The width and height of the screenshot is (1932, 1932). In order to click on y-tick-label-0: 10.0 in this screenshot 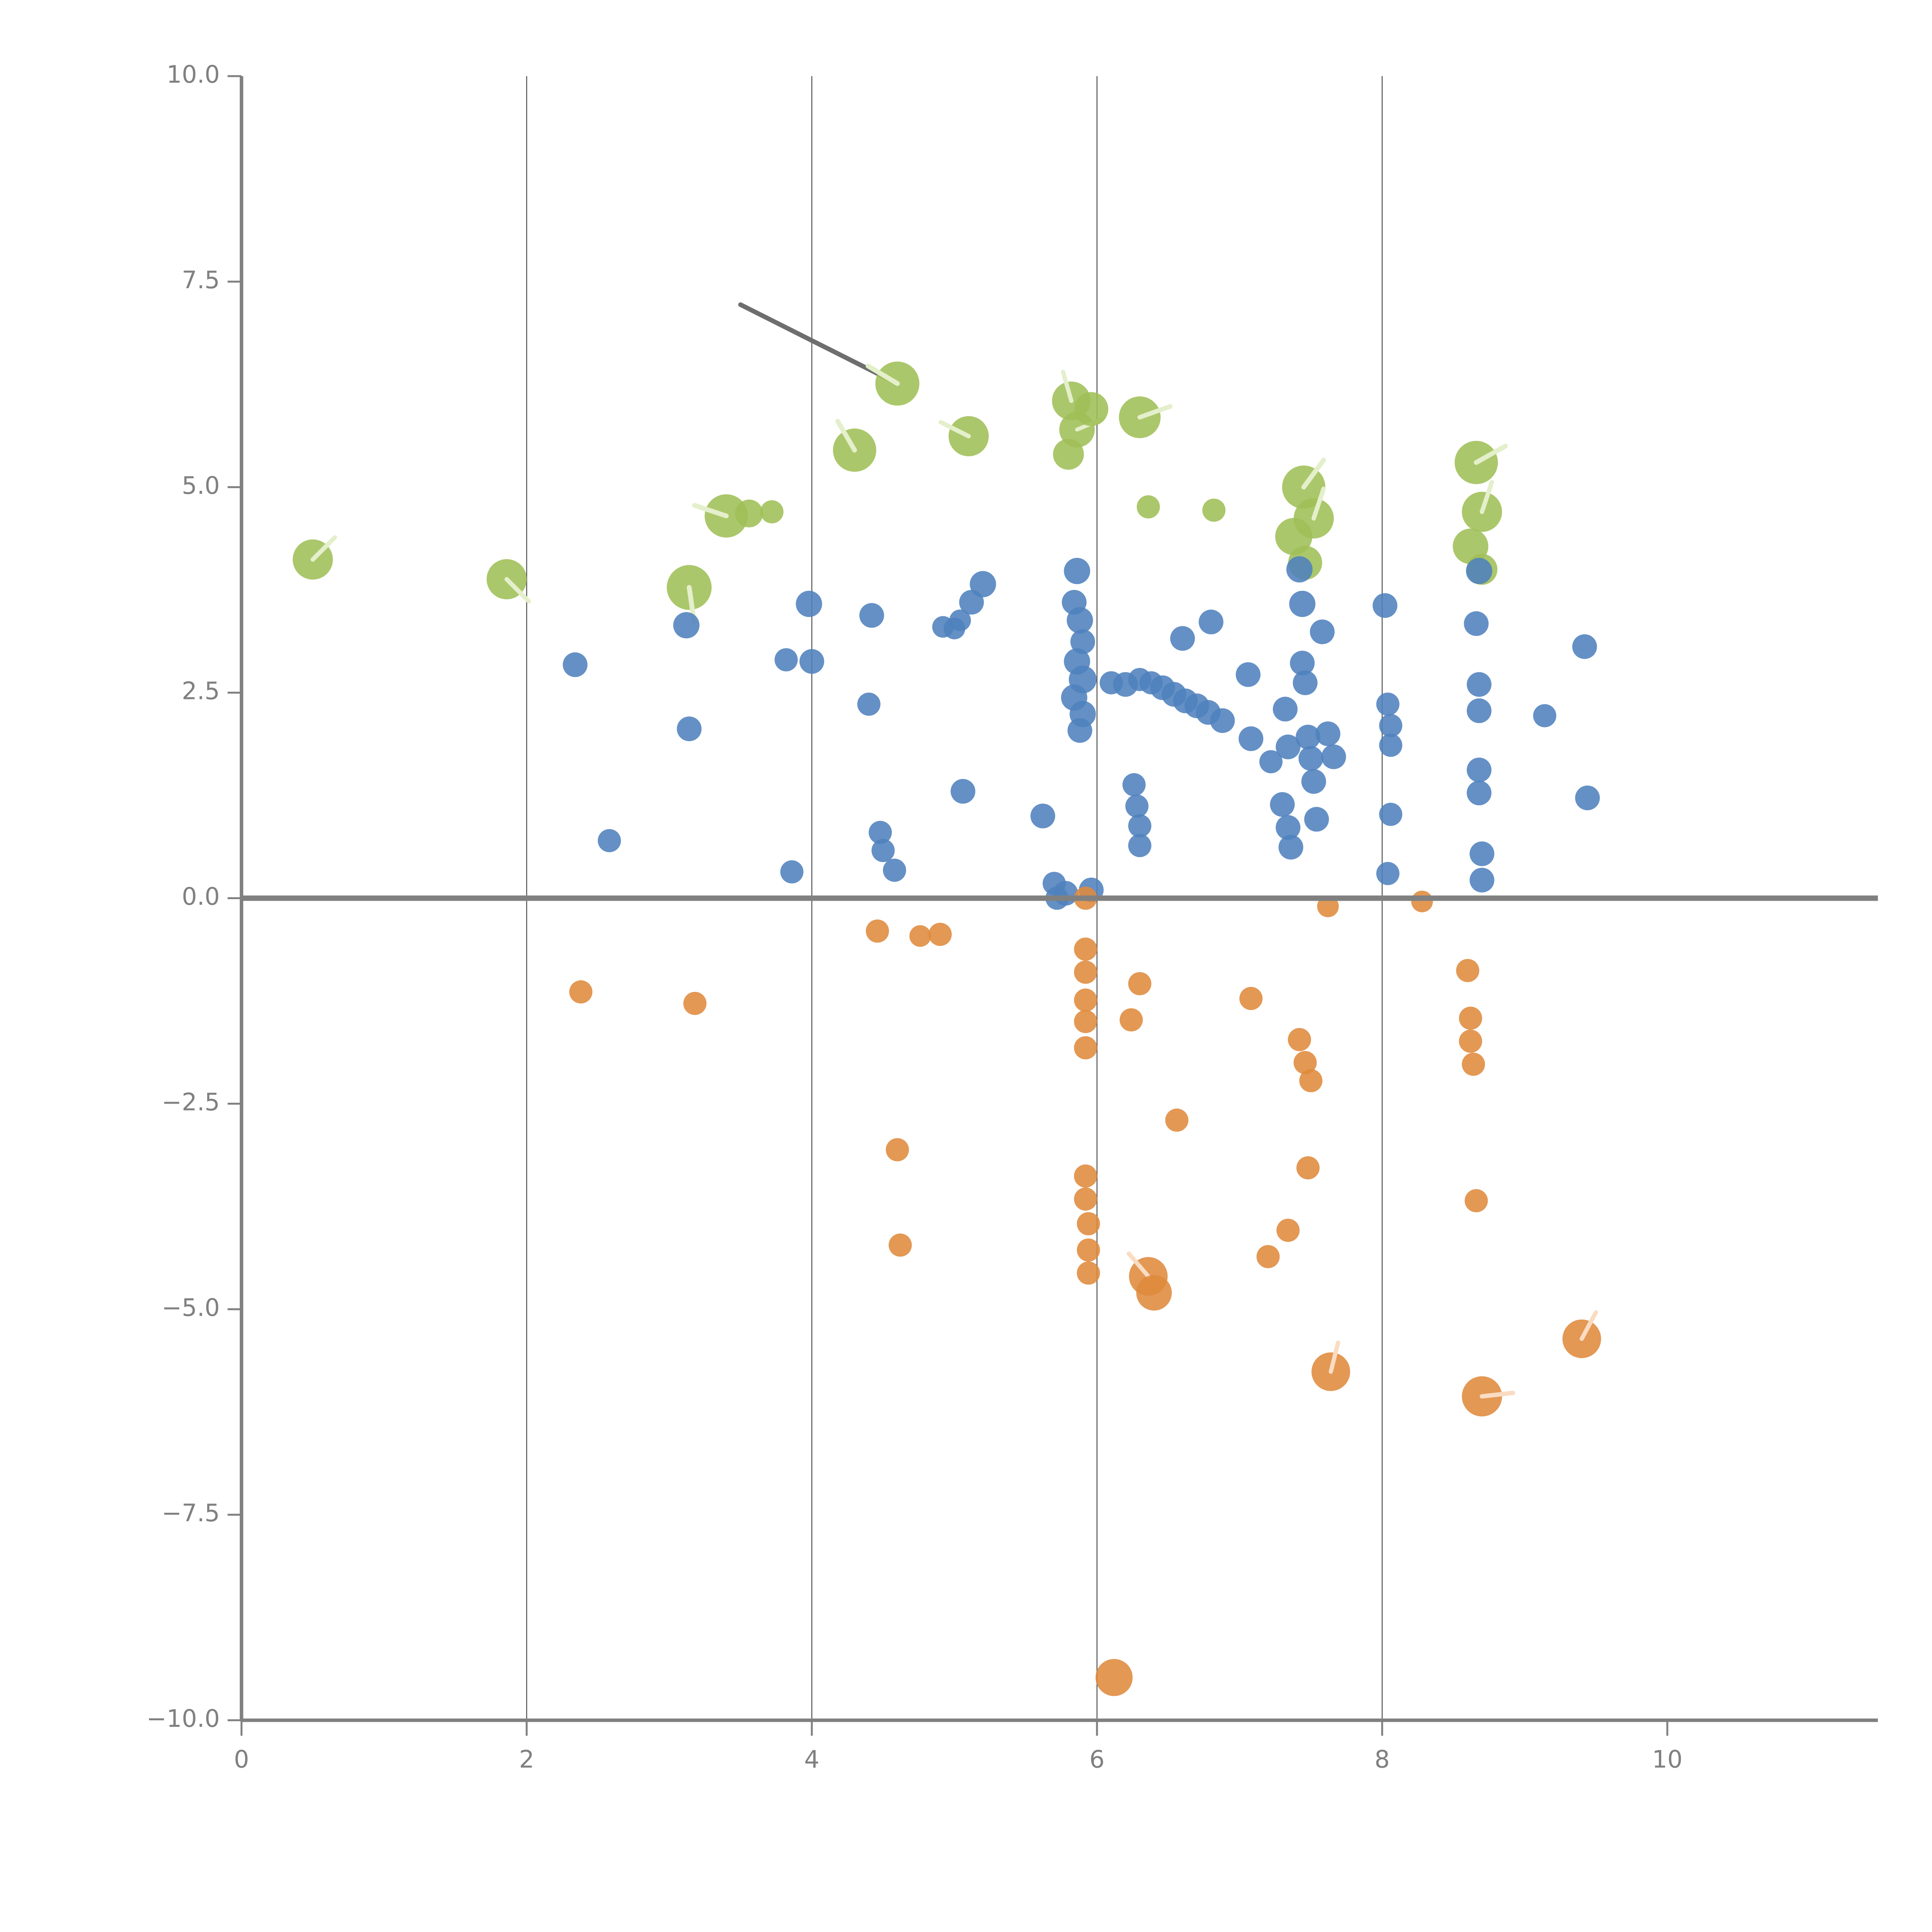, I will do `click(193, 74)`.